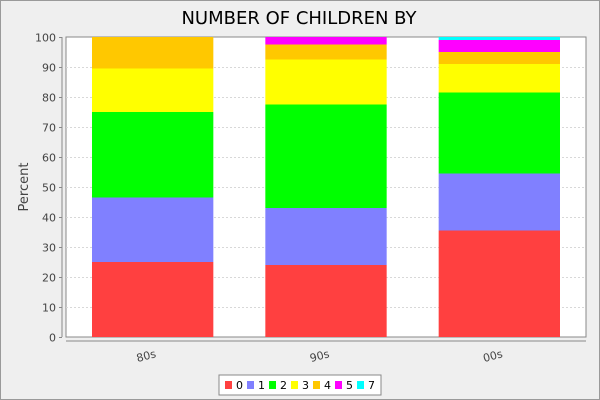 The width and height of the screenshot is (600, 400). What do you see at coordinates (24, 187) in the screenshot?
I see `y-axis-label: Percent` at bounding box center [24, 187].